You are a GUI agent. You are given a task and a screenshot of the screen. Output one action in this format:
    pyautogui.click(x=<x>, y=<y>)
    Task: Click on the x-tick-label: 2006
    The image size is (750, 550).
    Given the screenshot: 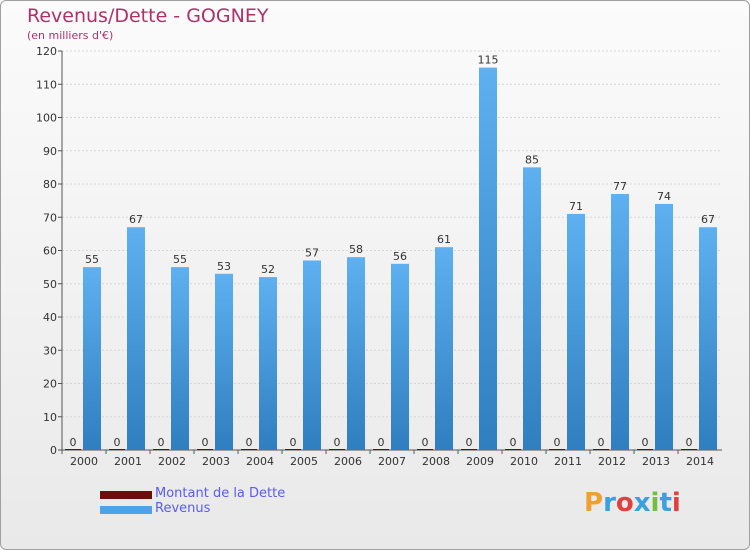 What is the action you would take?
    pyautogui.click(x=348, y=461)
    